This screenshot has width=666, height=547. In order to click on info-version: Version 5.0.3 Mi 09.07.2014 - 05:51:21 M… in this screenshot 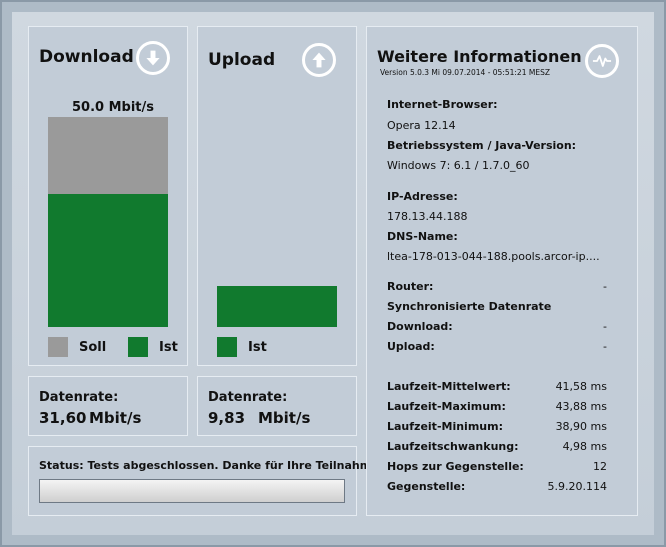, I will do `click(465, 72)`.